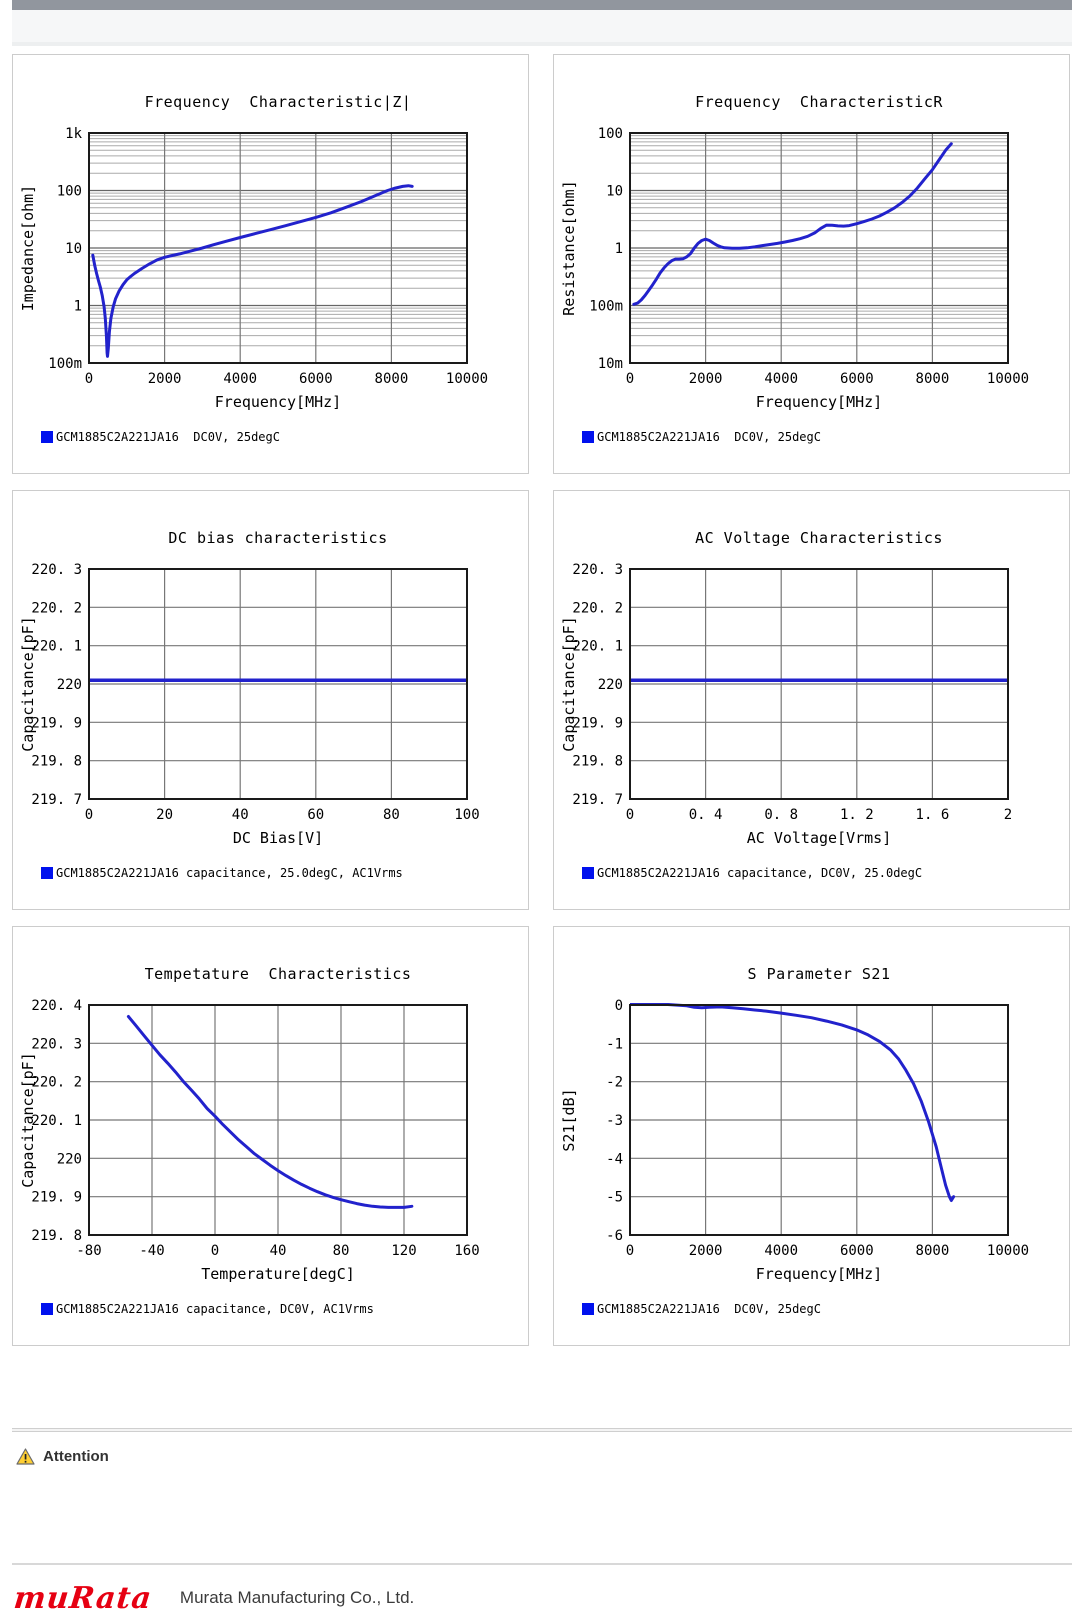 The height and width of the screenshot is (1620, 1075). Describe the element at coordinates (297, 1597) in the screenshot. I see `company-name: Murata Manufacturing Co., Ltd.` at that location.